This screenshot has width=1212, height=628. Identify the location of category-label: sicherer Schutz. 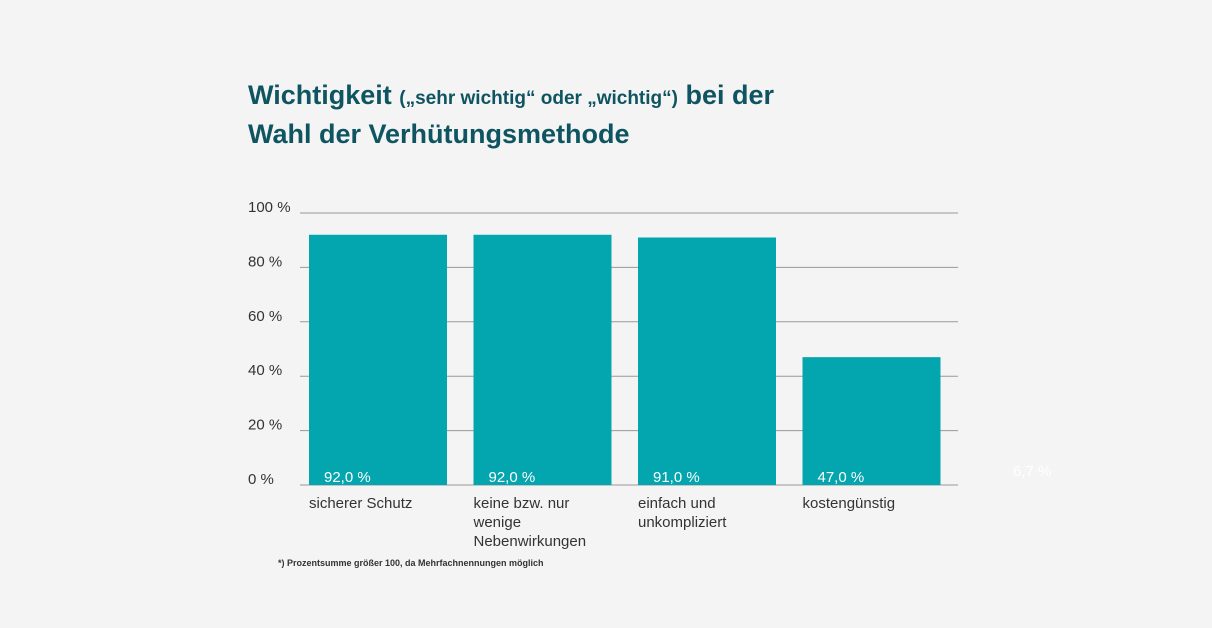
(360, 503).